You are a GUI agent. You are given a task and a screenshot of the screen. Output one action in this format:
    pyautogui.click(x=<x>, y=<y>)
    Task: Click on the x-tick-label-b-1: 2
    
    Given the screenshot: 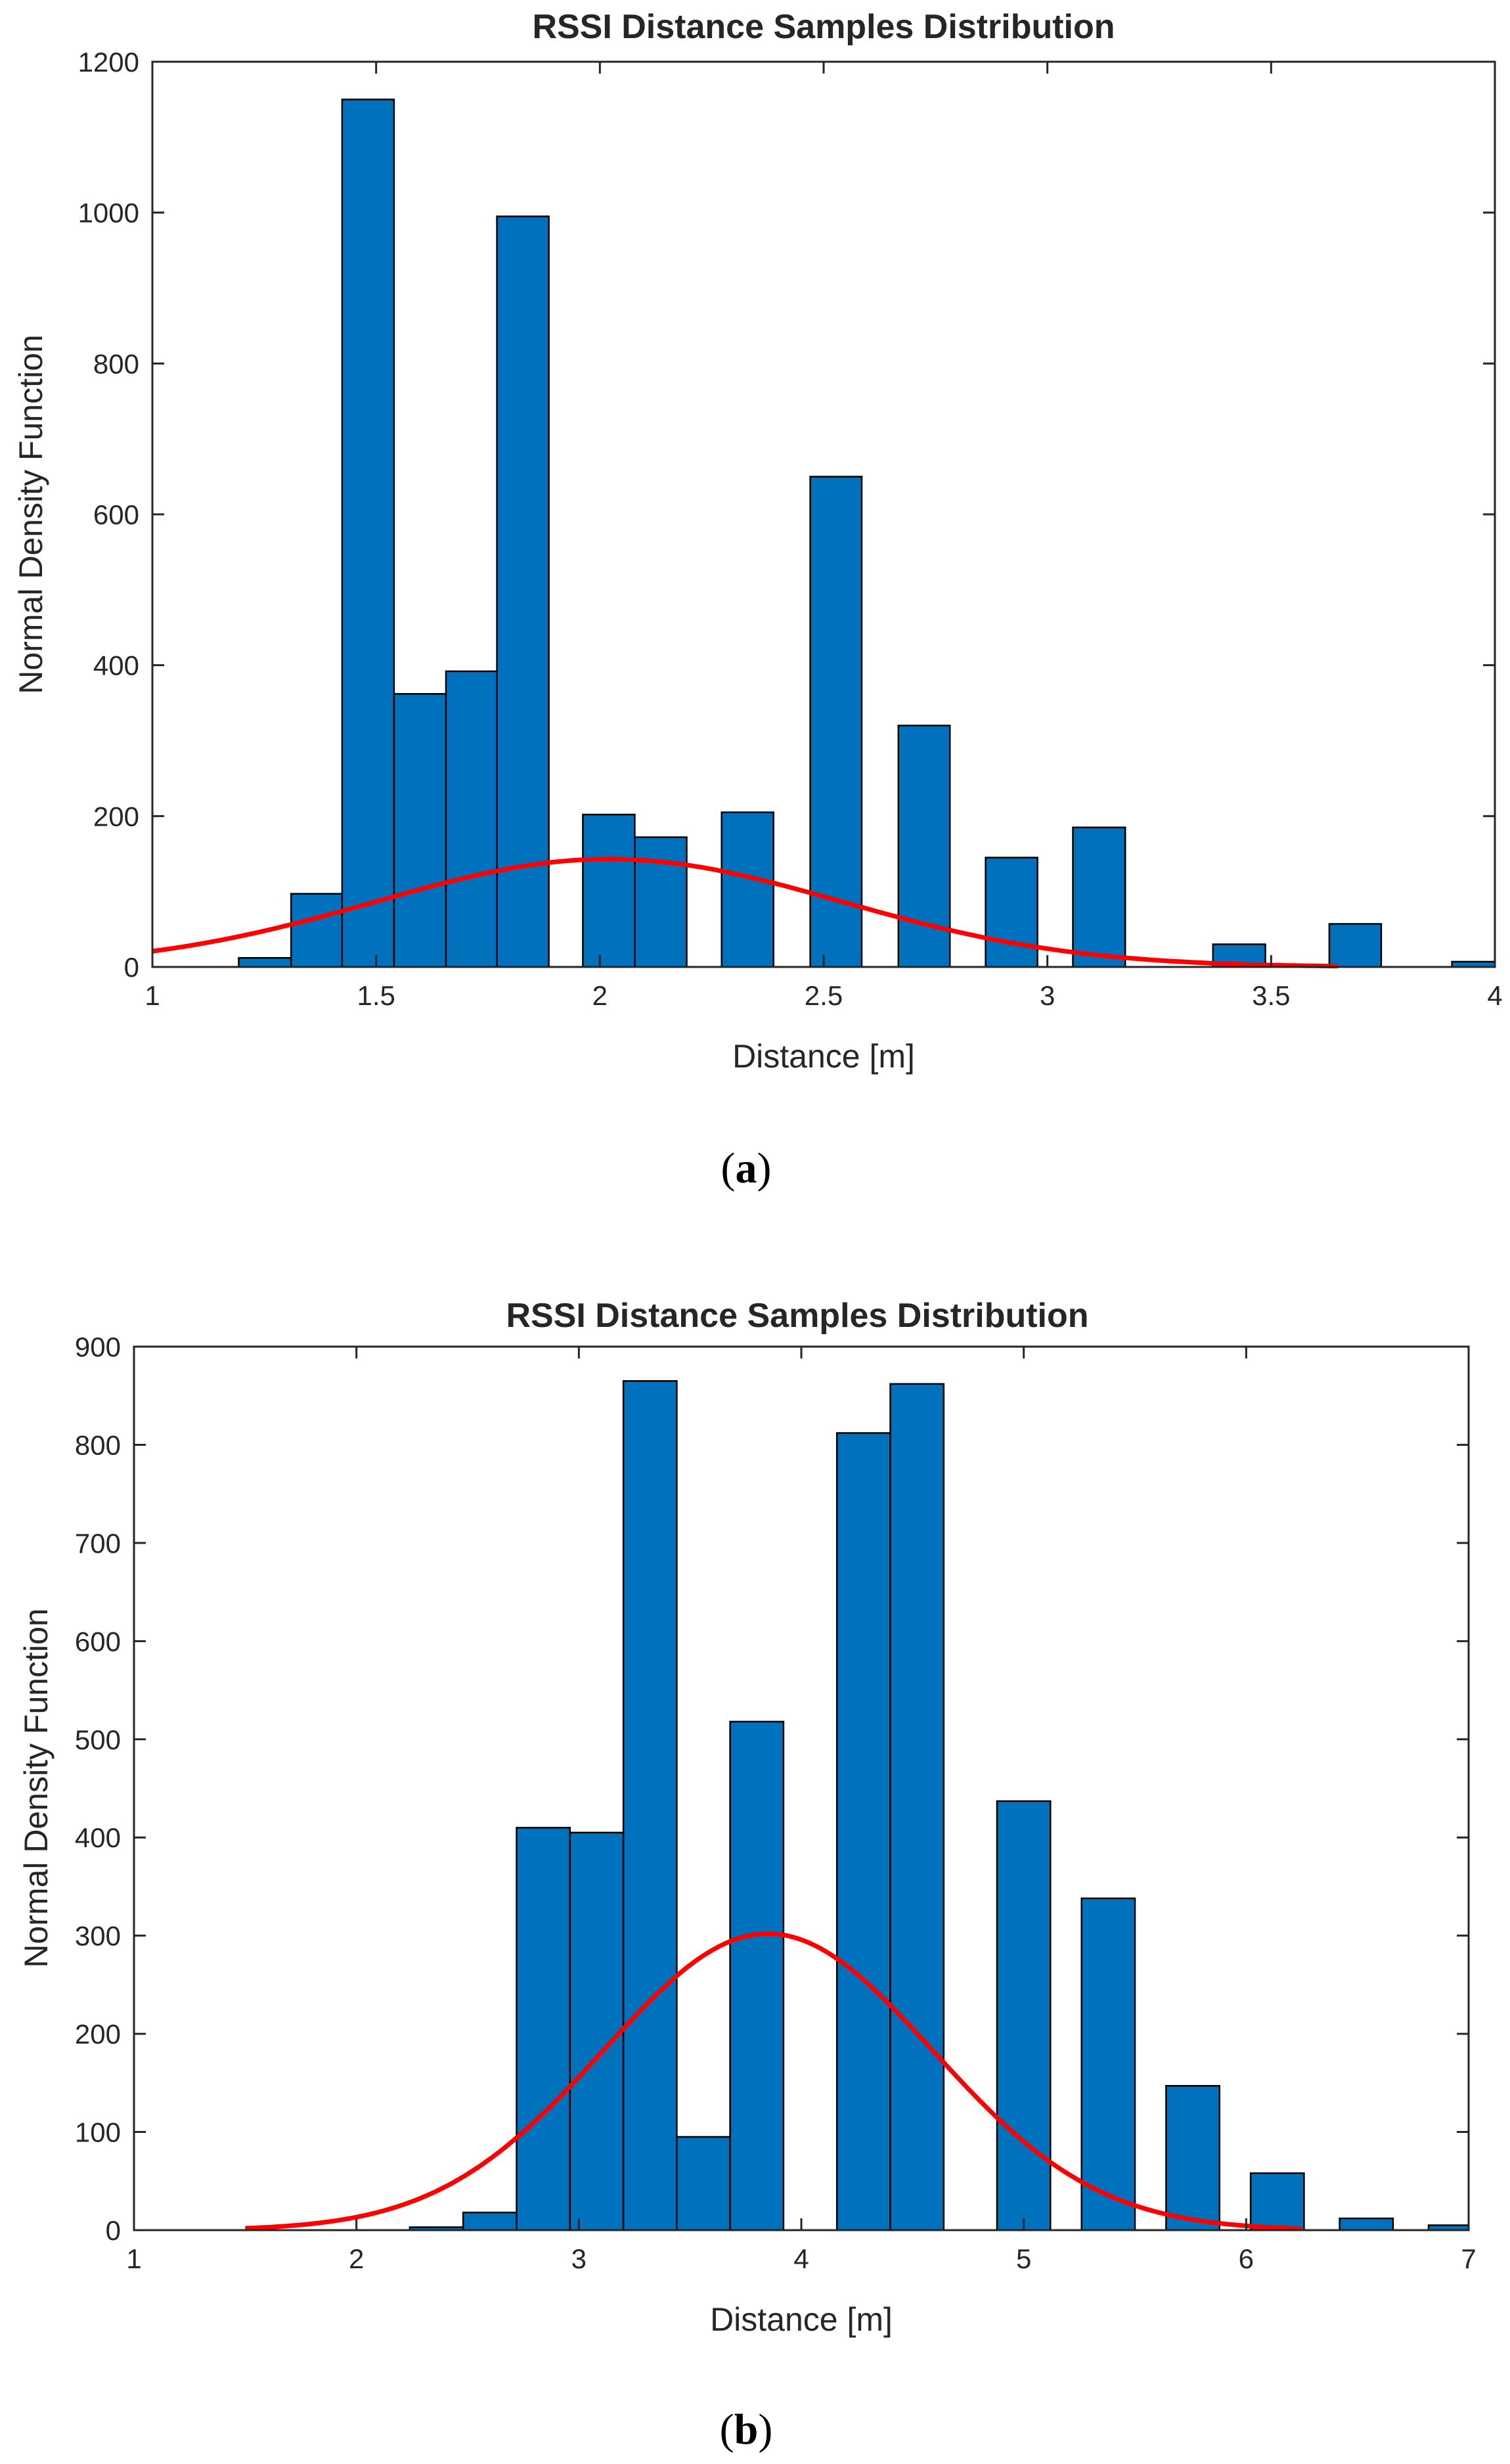 What is the action you would take?
    pyautogui.click(x=356, y=2258)
    